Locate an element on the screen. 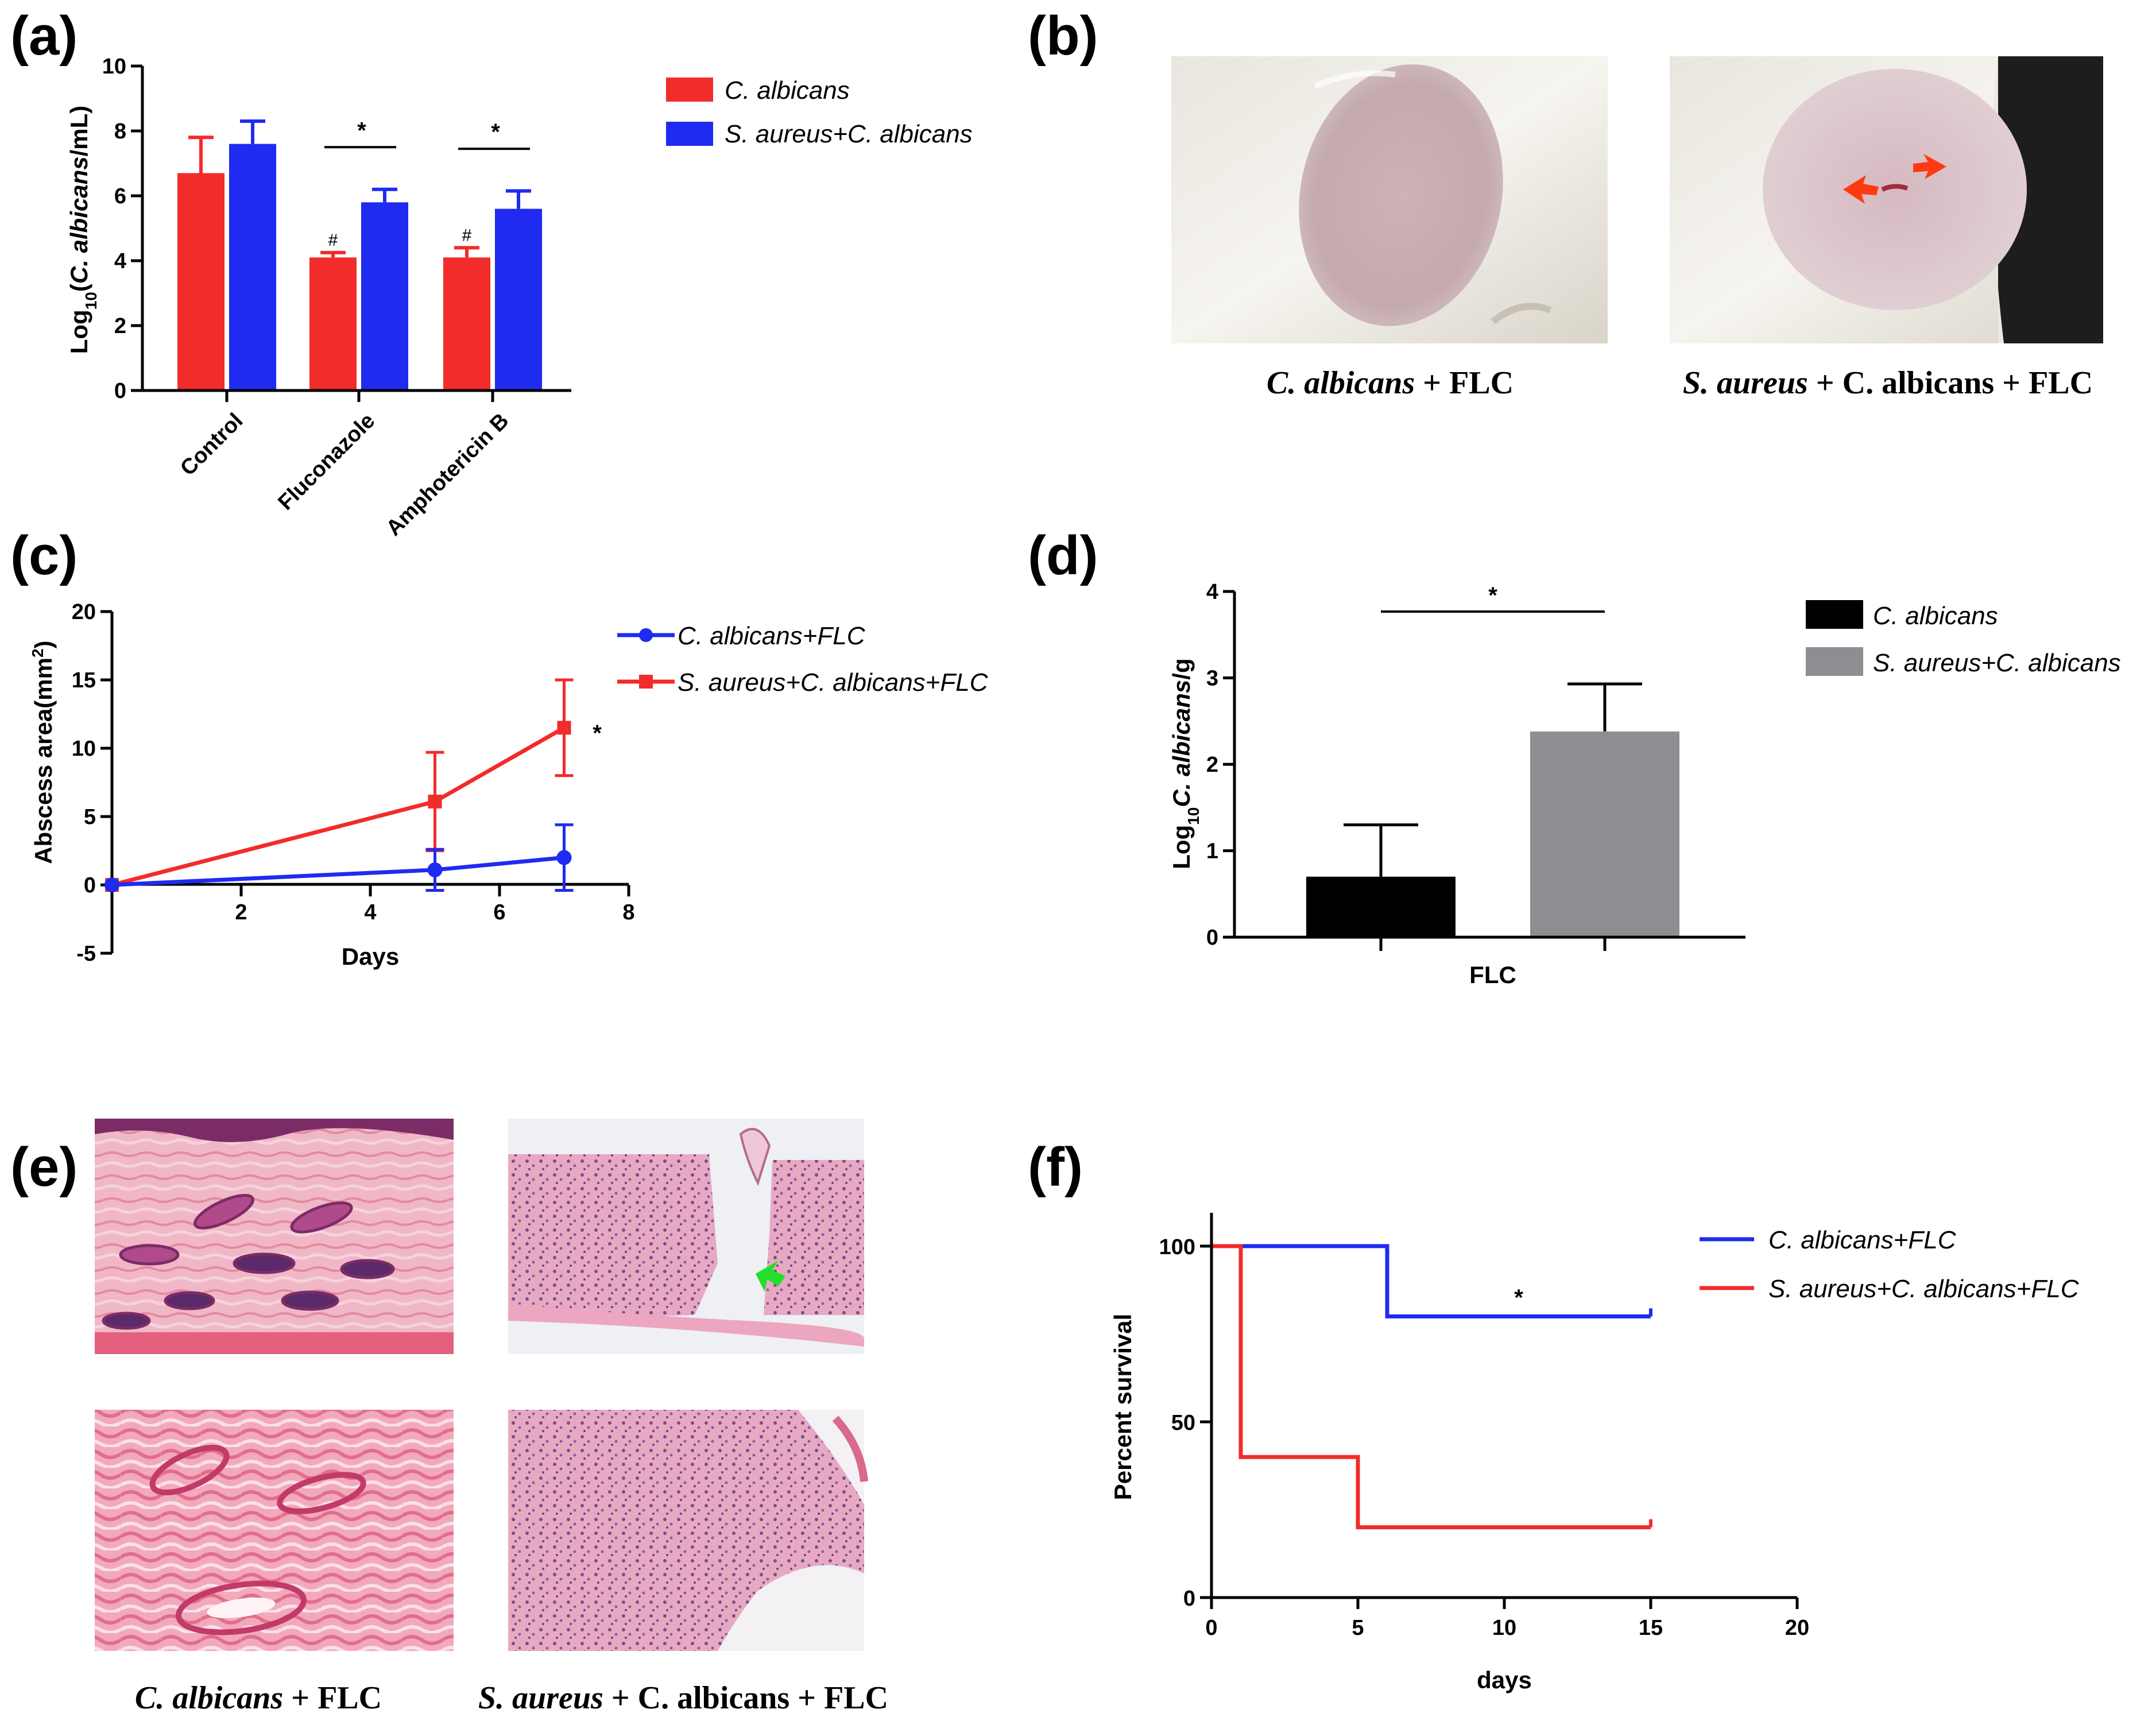 The width and height of the screenshot is (2156, 1717). chart-c-xtick-label: 2 is located at coordinates (241, 912).